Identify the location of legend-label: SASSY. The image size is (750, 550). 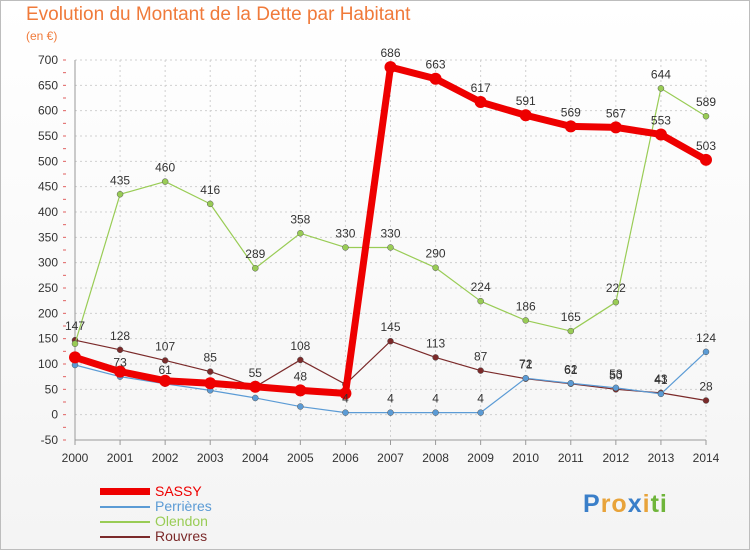
(178, 491).